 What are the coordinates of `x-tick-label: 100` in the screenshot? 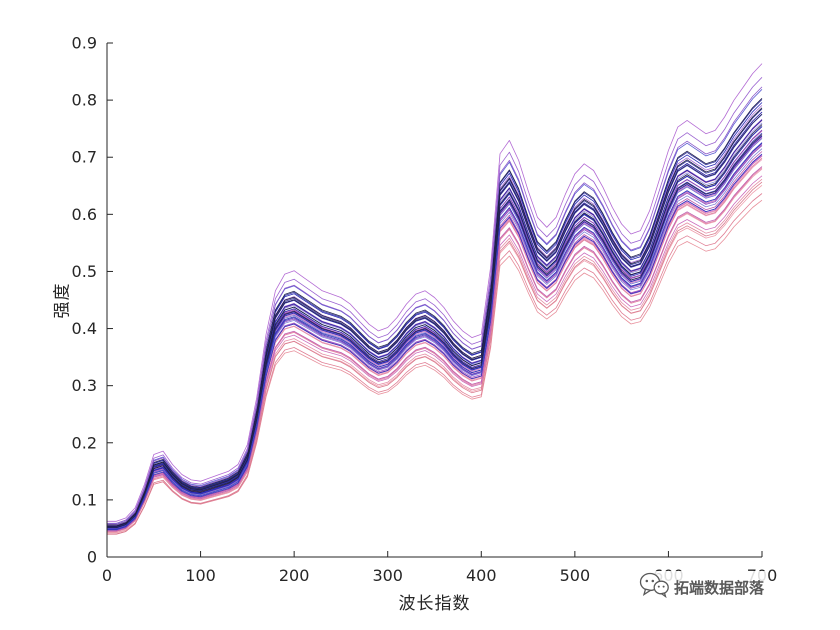 It's located at (200, 575).